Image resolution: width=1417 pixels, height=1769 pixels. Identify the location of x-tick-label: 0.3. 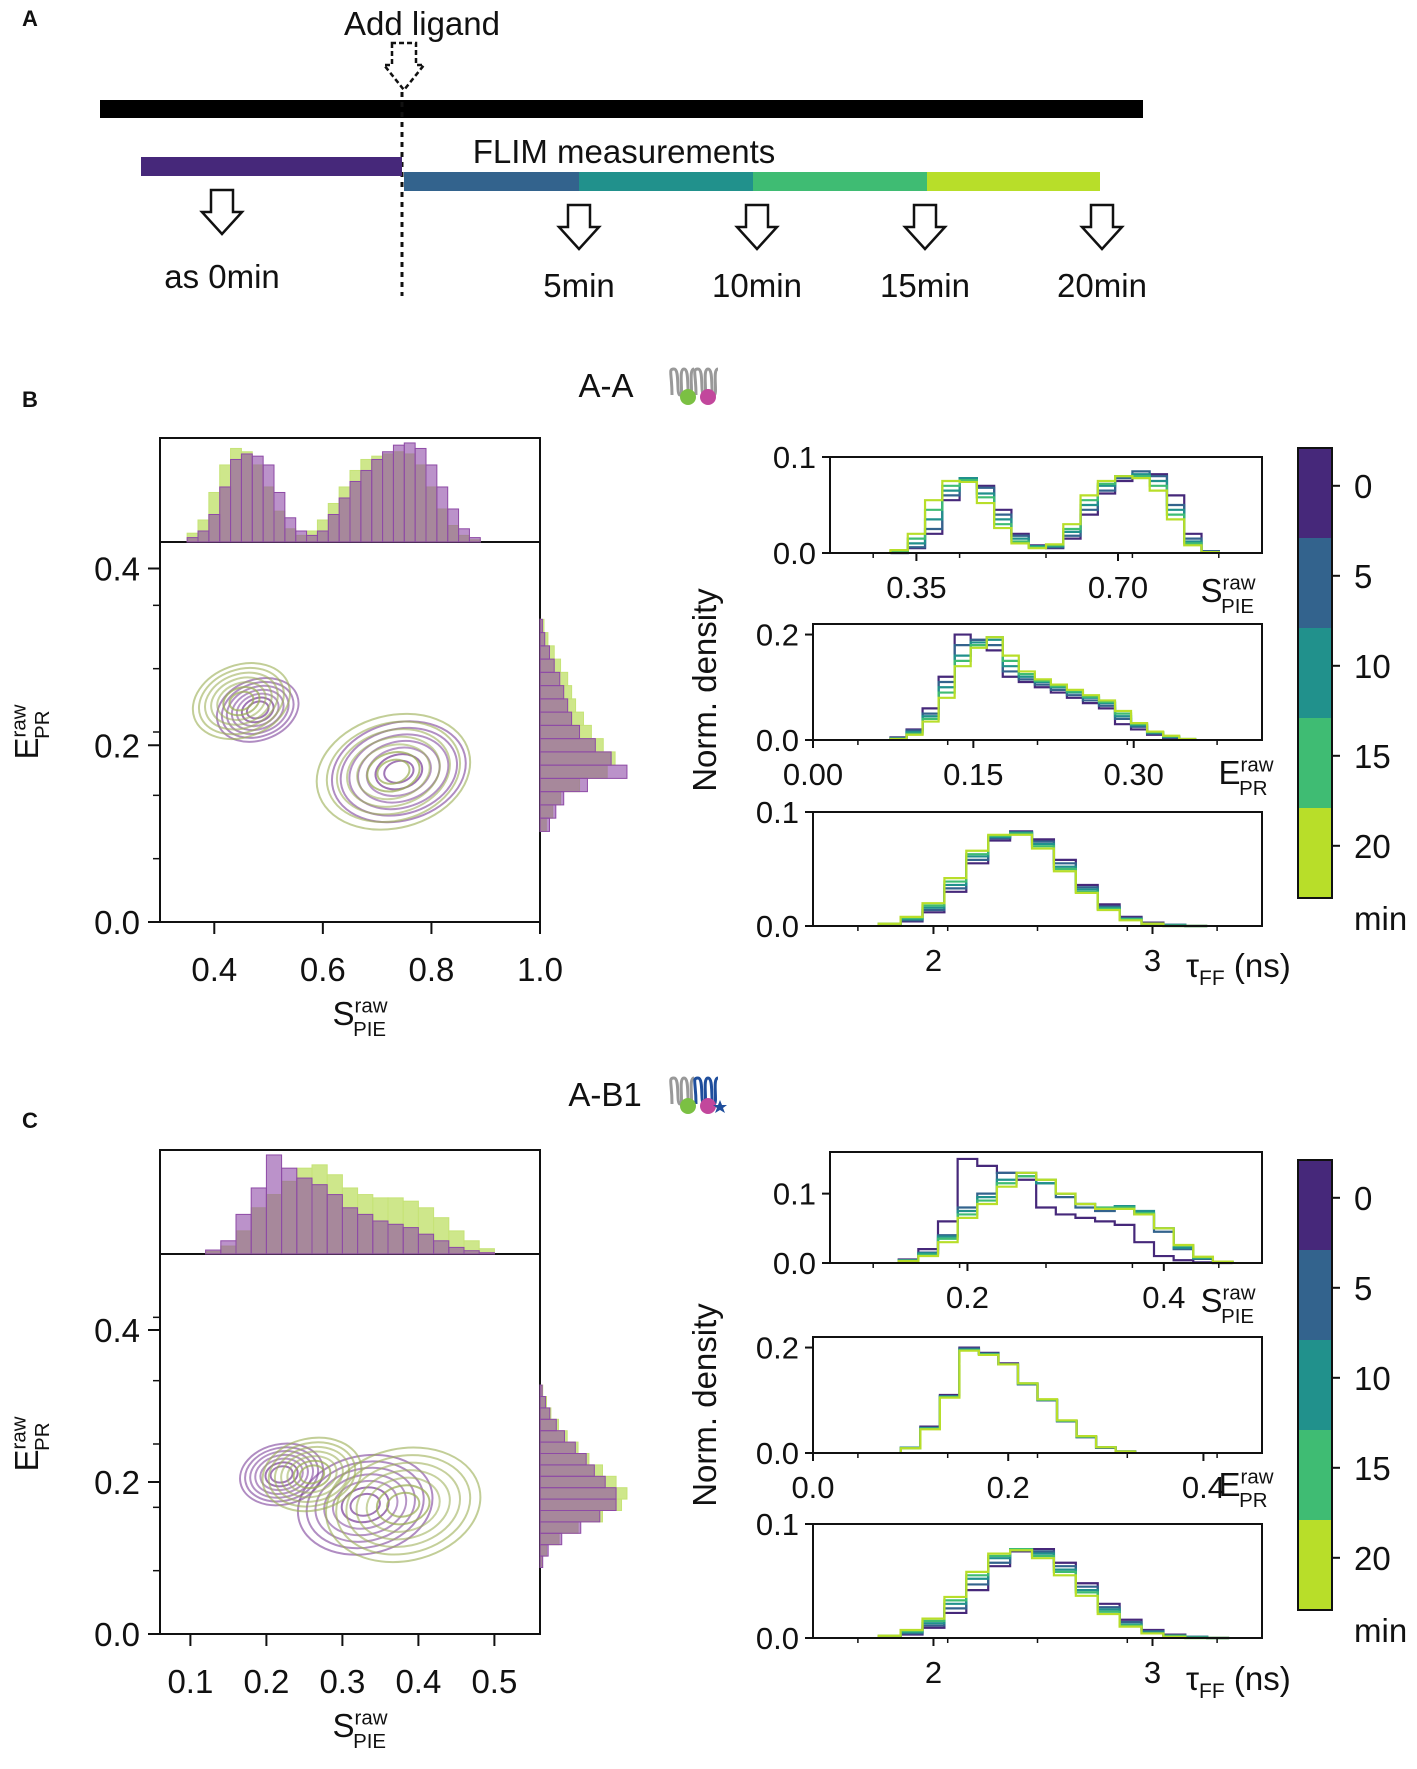
(342, 1681).